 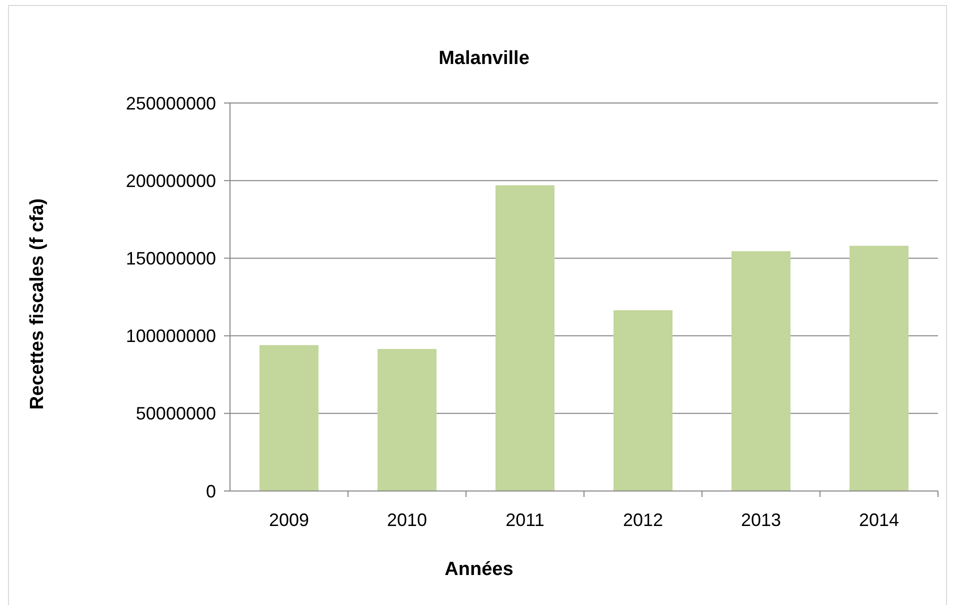 What do you see at coordinates (407, 520) in the screenshot?
I see `x-tick-label: 2010` at bounding box center [407, 520].